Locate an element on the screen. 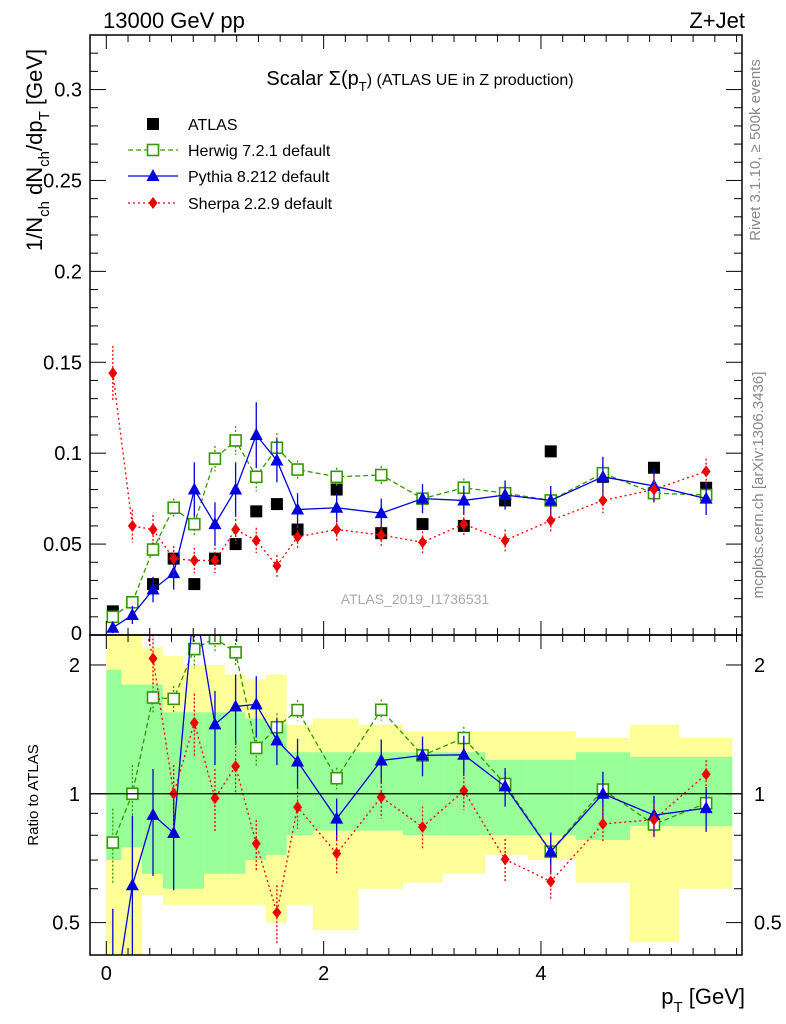 The width and height of the screenshot is (786, 1024). y-axis-label-part: /dp is located at coordinates (34, 135).